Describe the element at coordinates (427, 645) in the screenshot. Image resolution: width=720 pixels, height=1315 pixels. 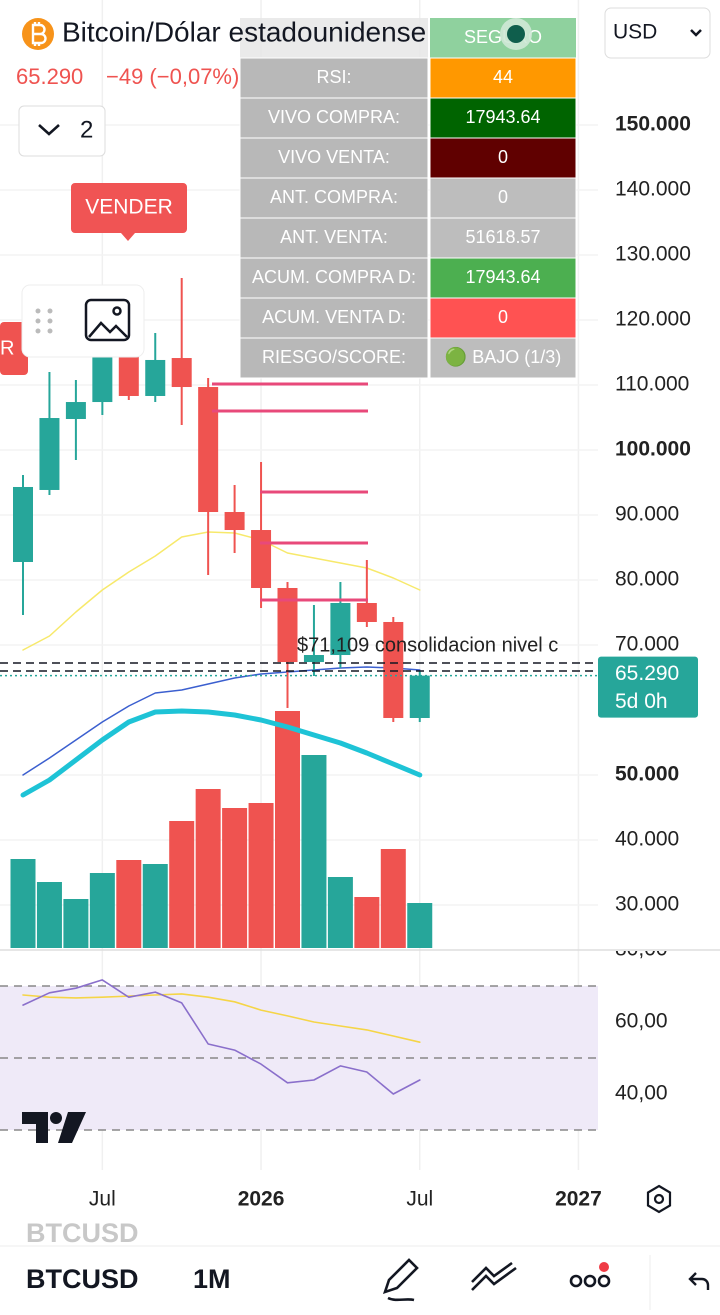
I see `annotation: $71,109 consolidacion nivel c` at that location.